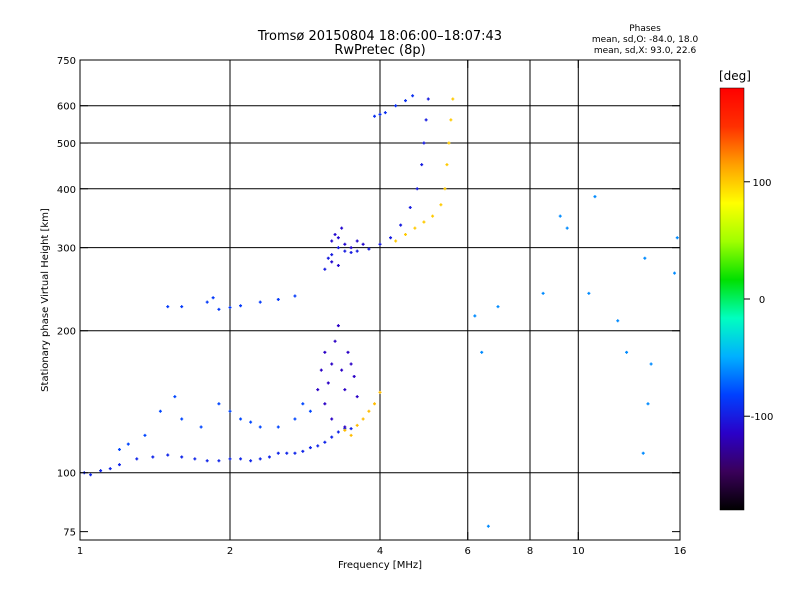  Describe the element at coordinates (379, 36) in the screenshot. I see `chart-title: Tromsø 20150804 18:06:00–18:07:43` at that location.